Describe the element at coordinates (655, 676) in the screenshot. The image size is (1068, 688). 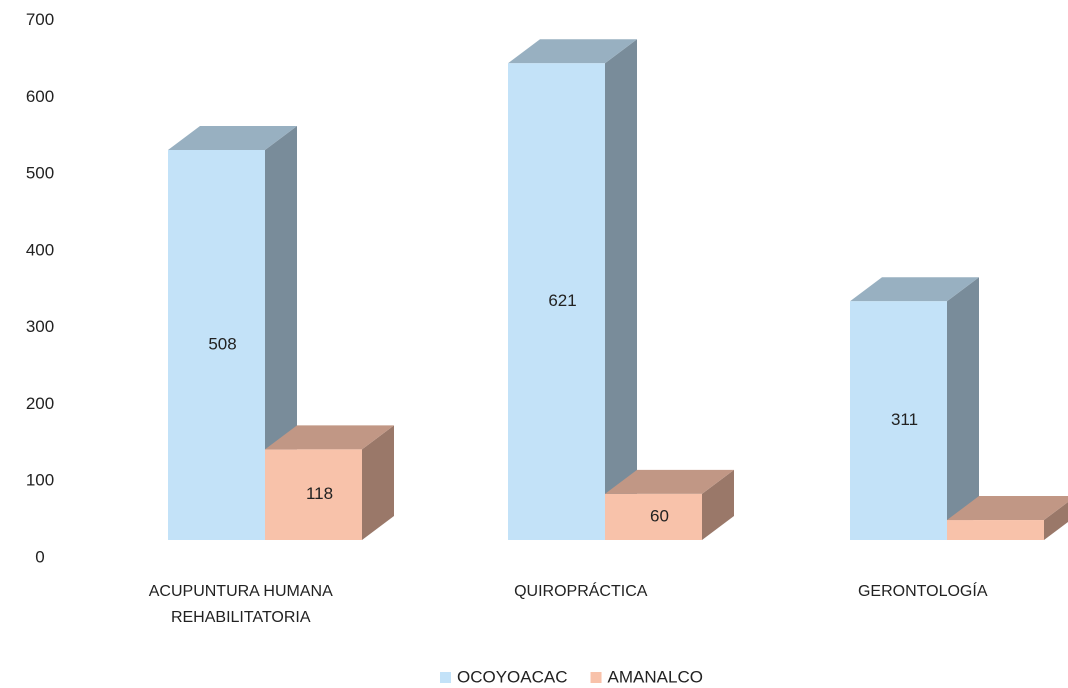
I see `legend-label: AMANALCO` at that location.